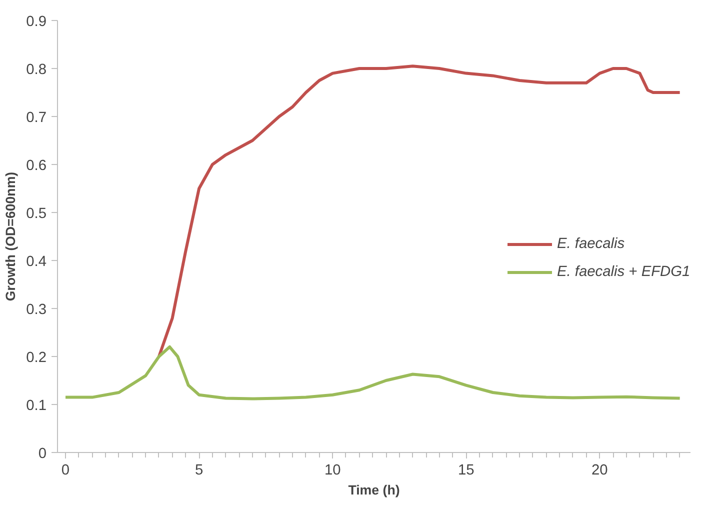  I want to click on x-tick-label: 20, so click(600, 470).